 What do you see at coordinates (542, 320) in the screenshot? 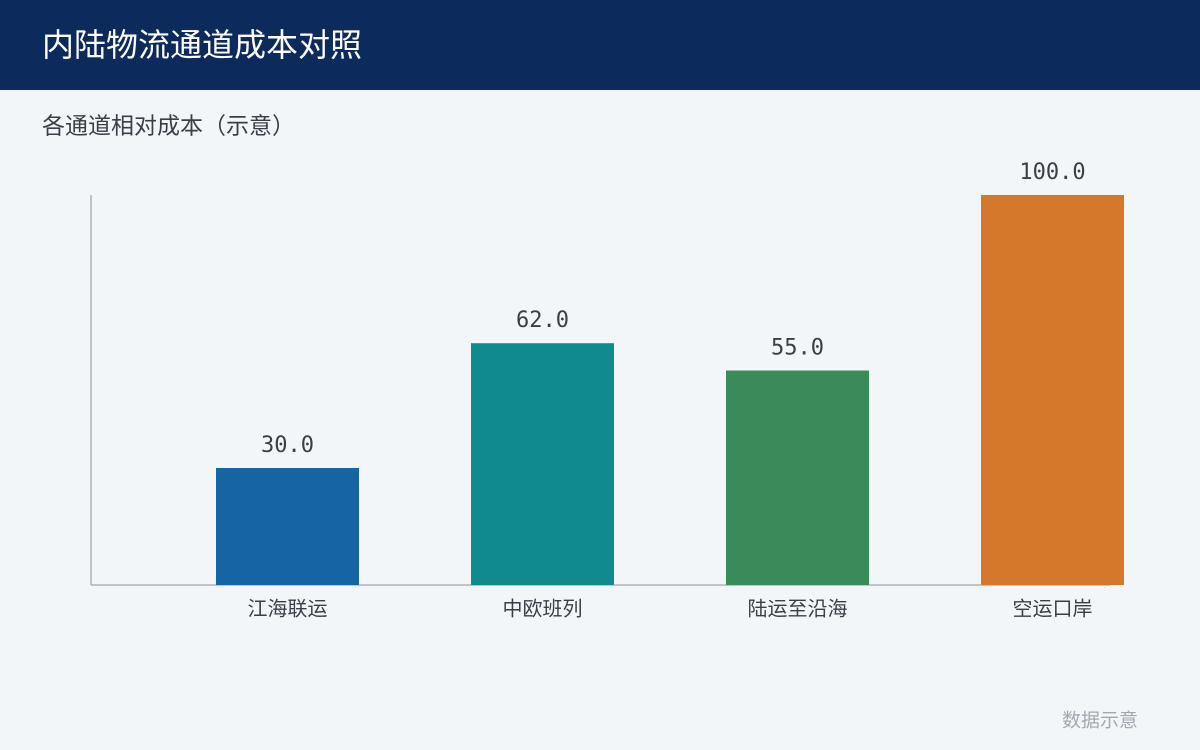
I see `data-label: 62.0` at bounding box center [542, 320].